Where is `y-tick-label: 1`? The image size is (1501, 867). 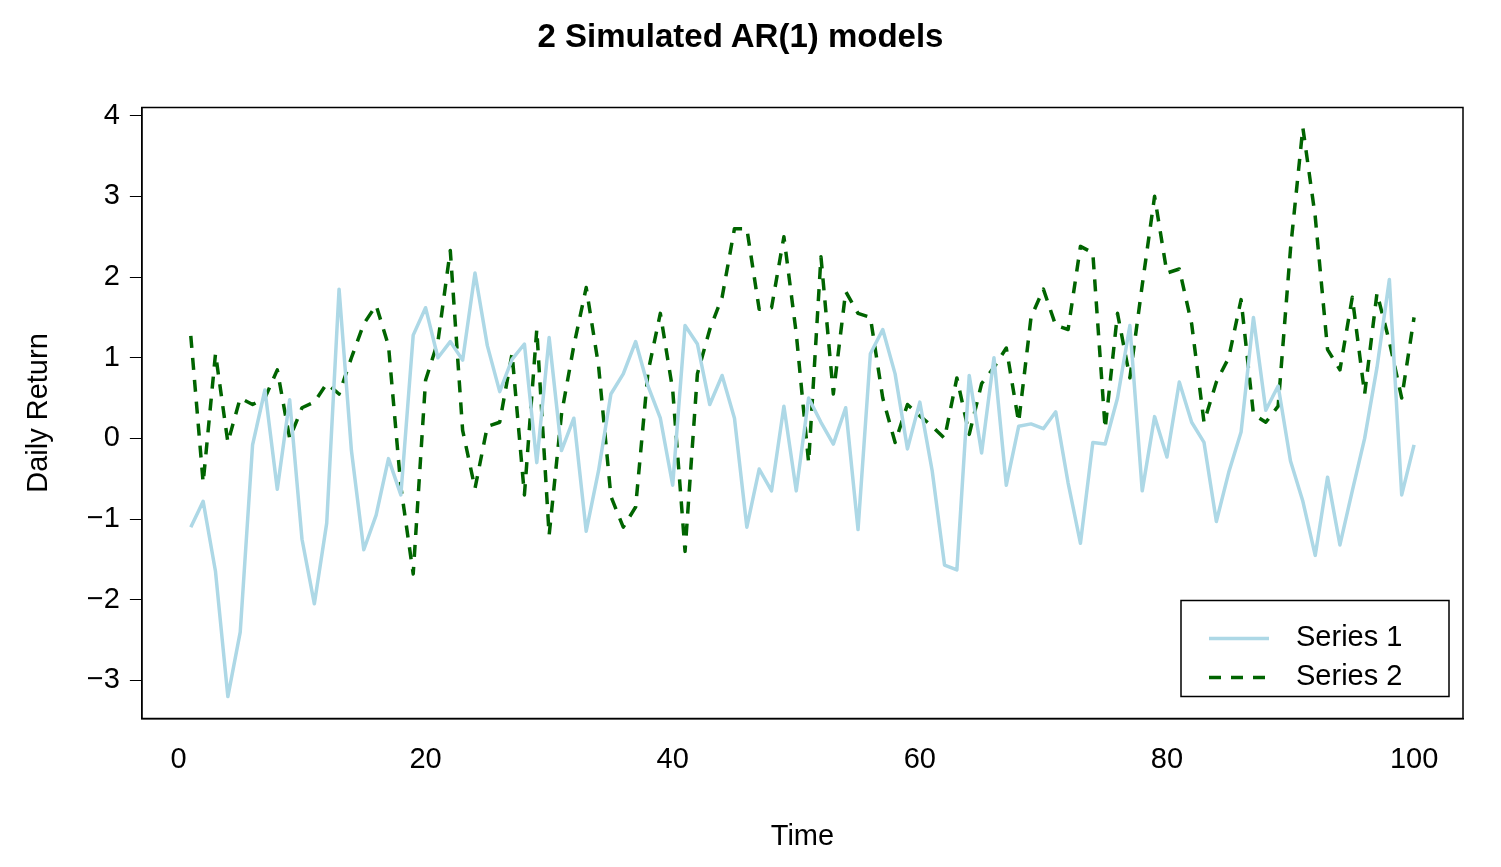 y-tick-label: 1 is located at coordinates (111, 355).